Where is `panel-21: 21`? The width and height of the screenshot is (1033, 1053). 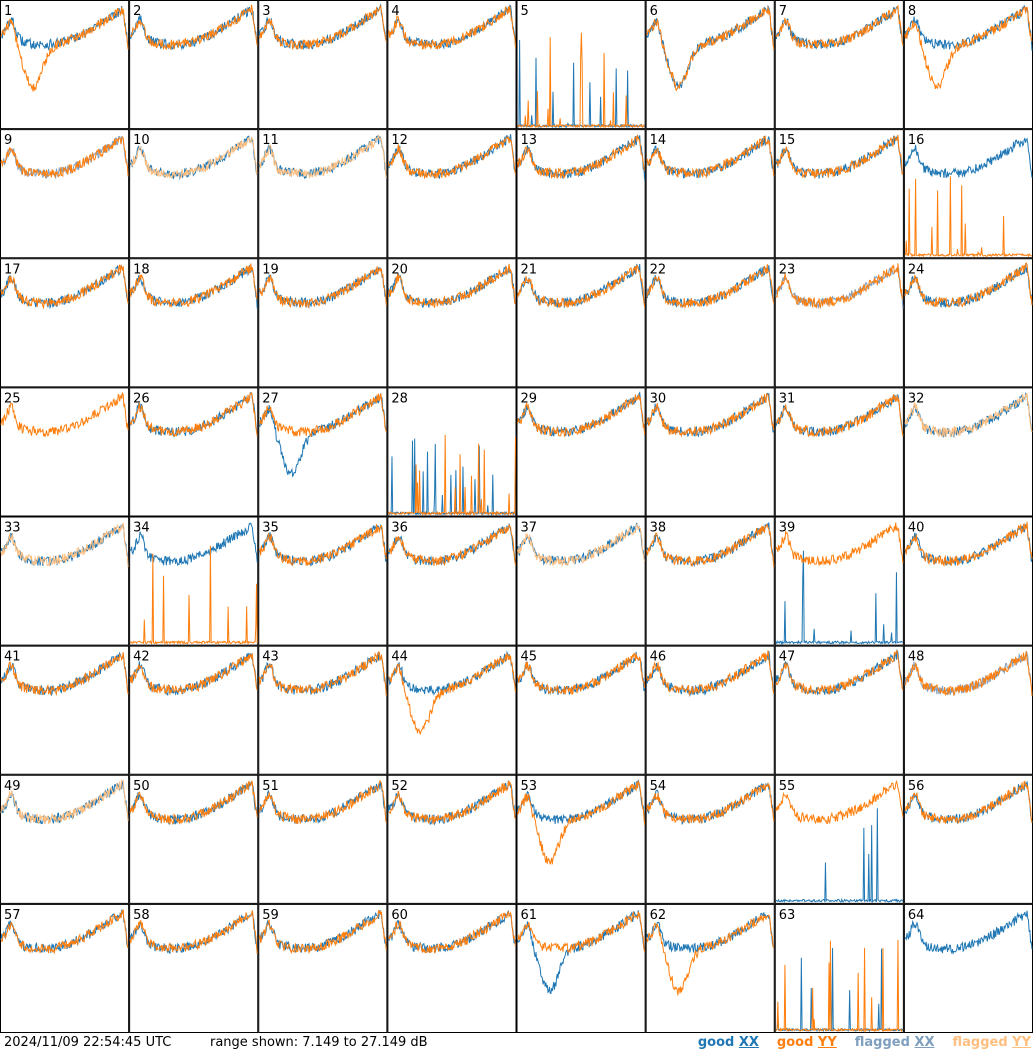 panel-21: 21 is located at coordinates (581, 323).